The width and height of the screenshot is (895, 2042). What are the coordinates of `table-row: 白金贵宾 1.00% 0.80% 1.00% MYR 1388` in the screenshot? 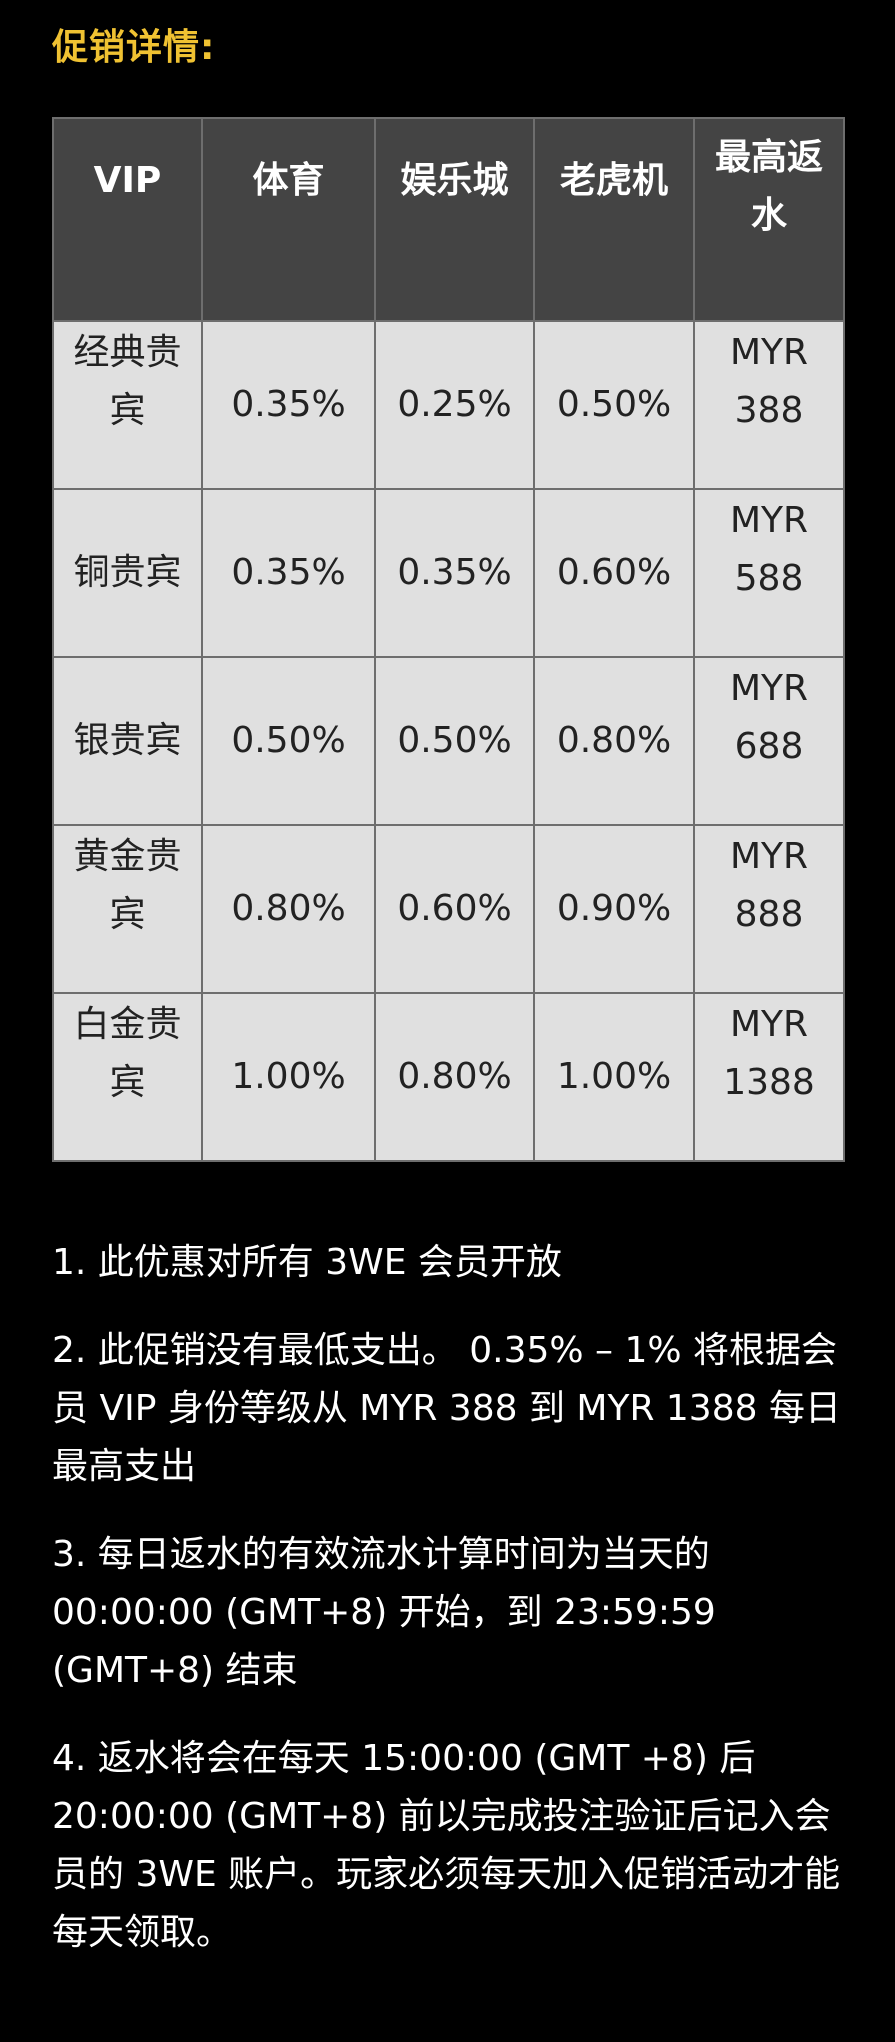 It's located at (448, 1077).